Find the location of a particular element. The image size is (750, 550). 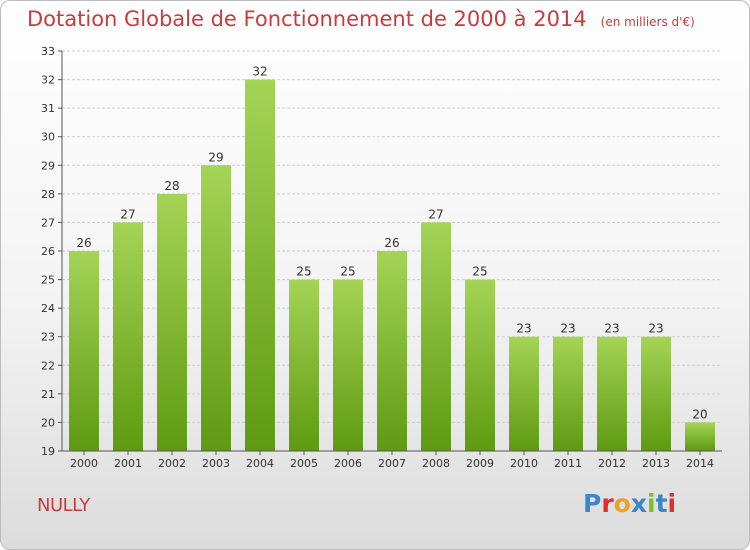

y-tick-label: 23 is located at coordinates (48, 337).